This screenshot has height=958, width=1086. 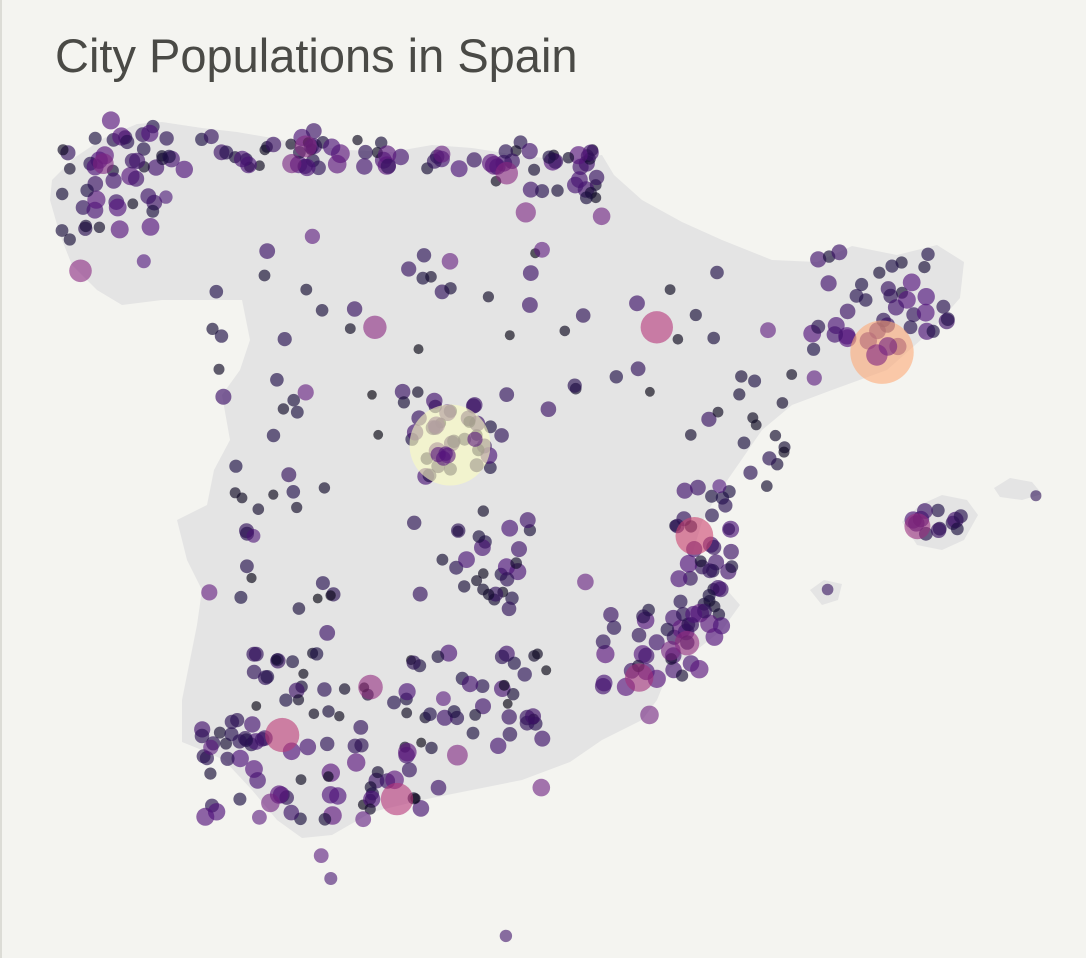 I want to click on city-marker-legan-s: Leganés, so click(x=445, y=453).